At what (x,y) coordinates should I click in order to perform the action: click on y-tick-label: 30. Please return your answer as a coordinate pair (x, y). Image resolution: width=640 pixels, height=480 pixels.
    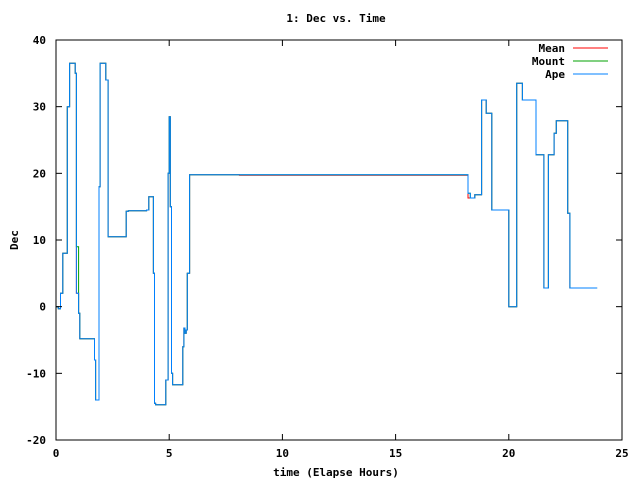
    Looking at the image, I should click on (39, 107).